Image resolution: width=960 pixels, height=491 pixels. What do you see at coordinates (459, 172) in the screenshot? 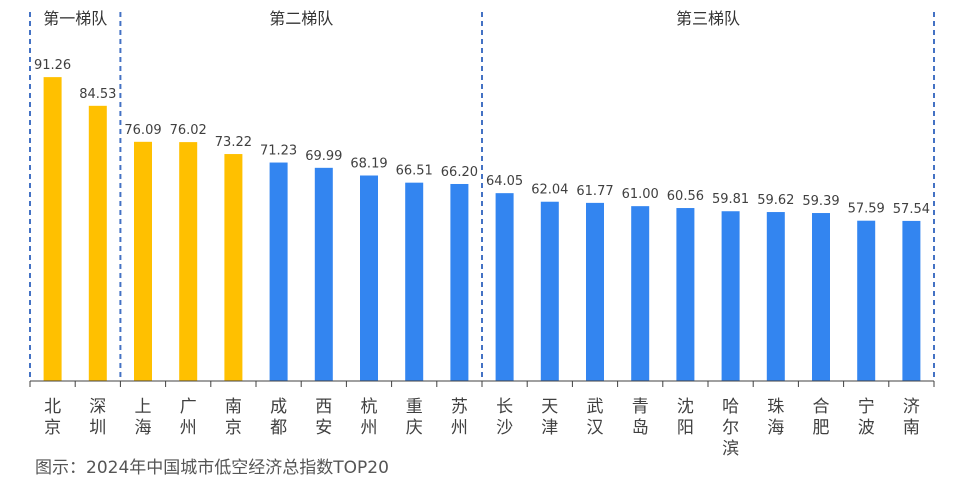
I see `data-label: 66.20` at bounding box center [459, 172].